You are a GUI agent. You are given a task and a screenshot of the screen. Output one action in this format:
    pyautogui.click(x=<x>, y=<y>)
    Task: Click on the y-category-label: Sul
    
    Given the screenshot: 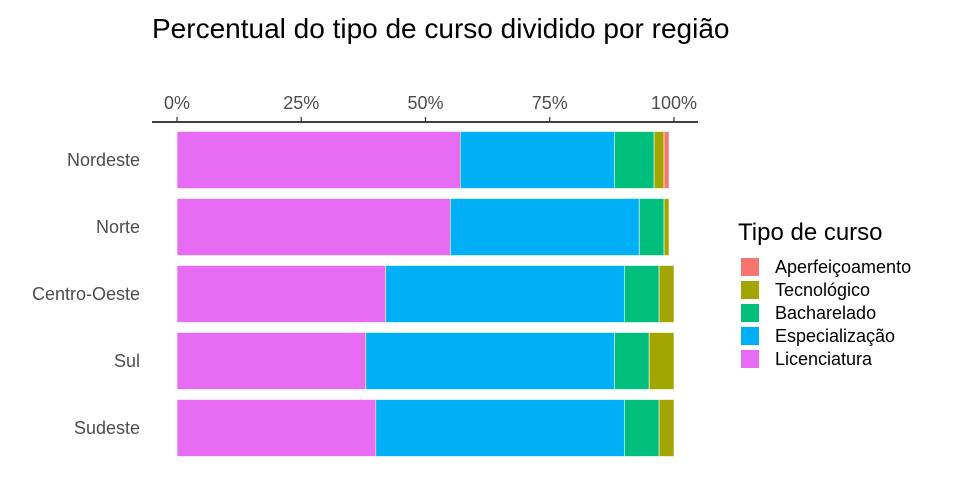 What is the action you would take?
    pyautogui.click(x=127, y=361)
    